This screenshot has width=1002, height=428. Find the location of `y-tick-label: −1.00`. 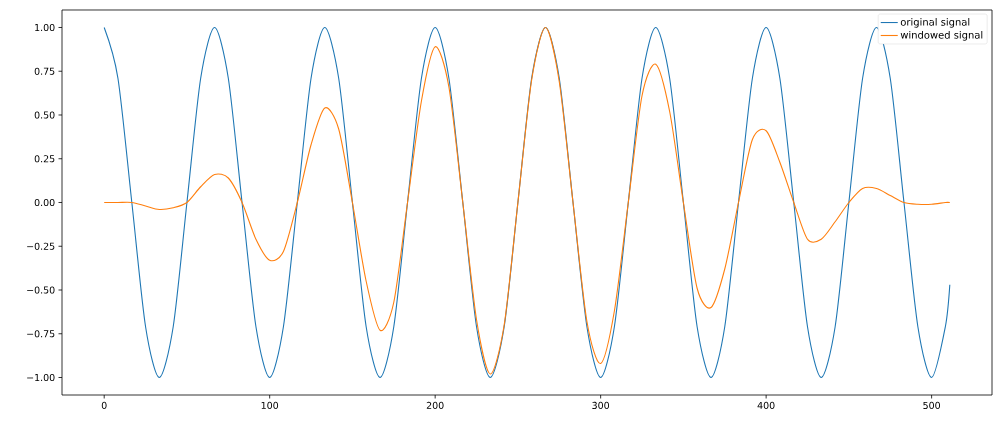

y-tick-label: −1.00 is located at coordinates (41, 377).